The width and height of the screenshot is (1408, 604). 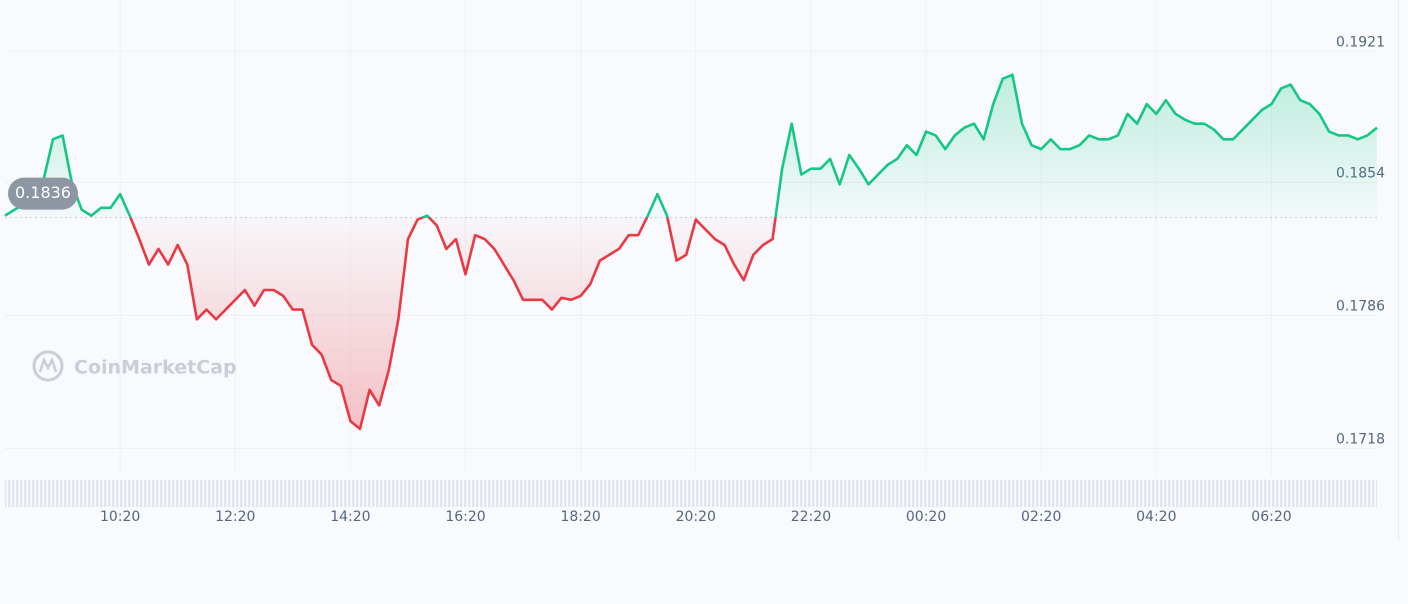 What do you see at coordinates (811, 517) in the screenshot?
I see `x-tick-label: 22:20` at bounding box center [811, 517].